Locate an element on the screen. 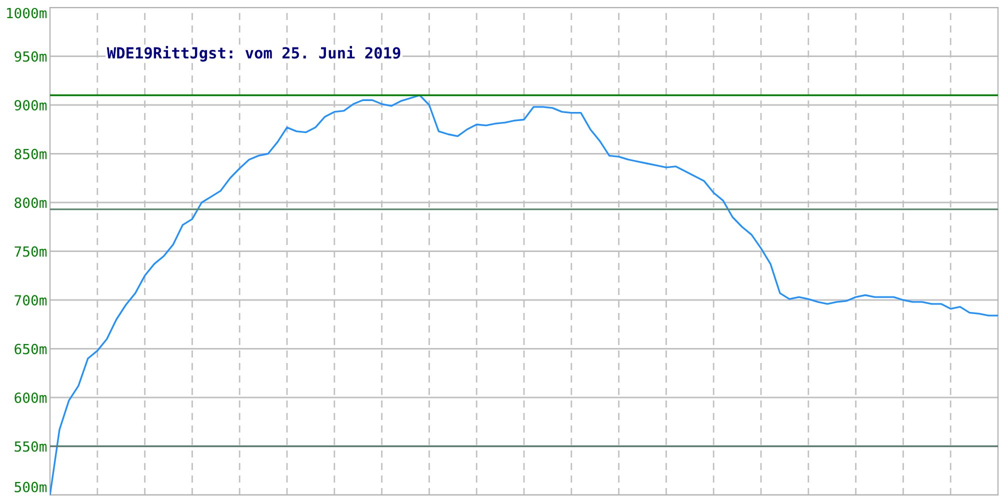  y-tick-label: 1000m is located at coordinates (27, 13).